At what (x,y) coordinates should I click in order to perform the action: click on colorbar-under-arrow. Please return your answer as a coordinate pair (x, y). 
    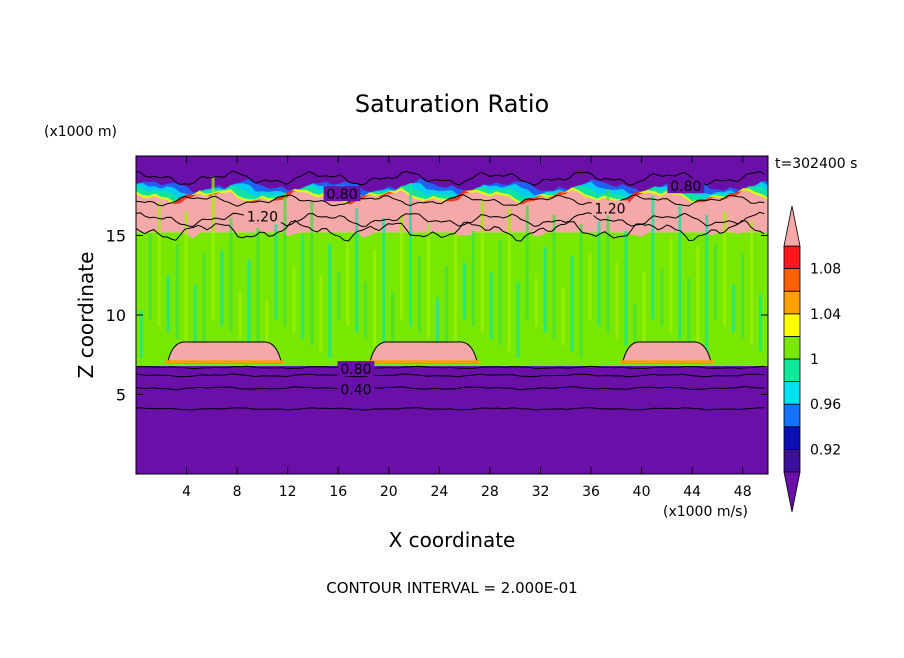
    Looking at the image, I should click on (792, 492).